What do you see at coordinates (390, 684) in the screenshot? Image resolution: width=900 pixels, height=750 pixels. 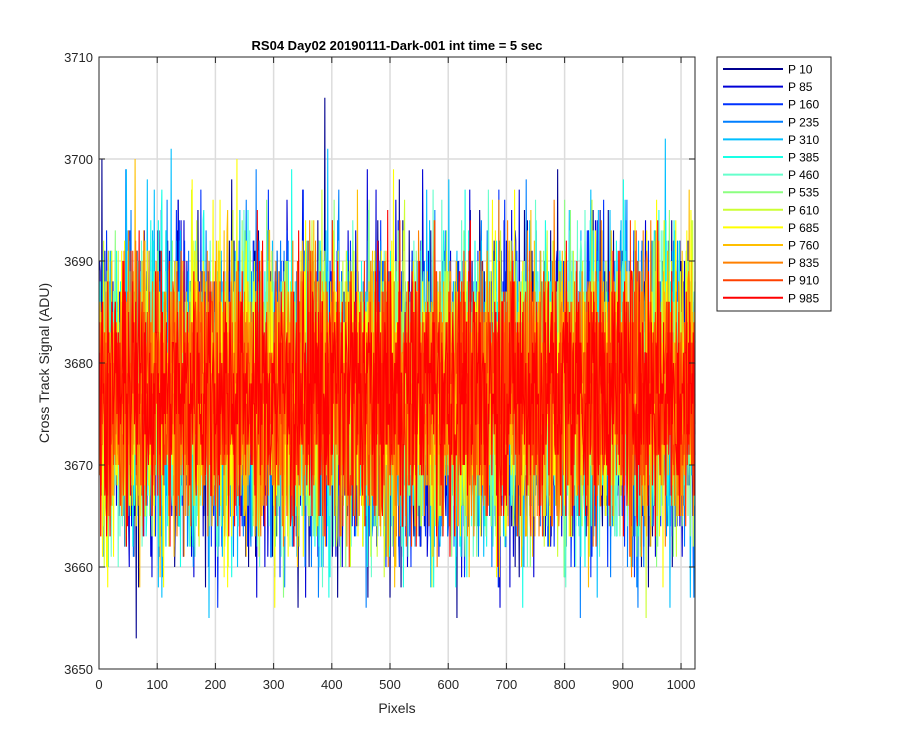 I see `x-tick-label: 500` at bounding box center [390, 684].